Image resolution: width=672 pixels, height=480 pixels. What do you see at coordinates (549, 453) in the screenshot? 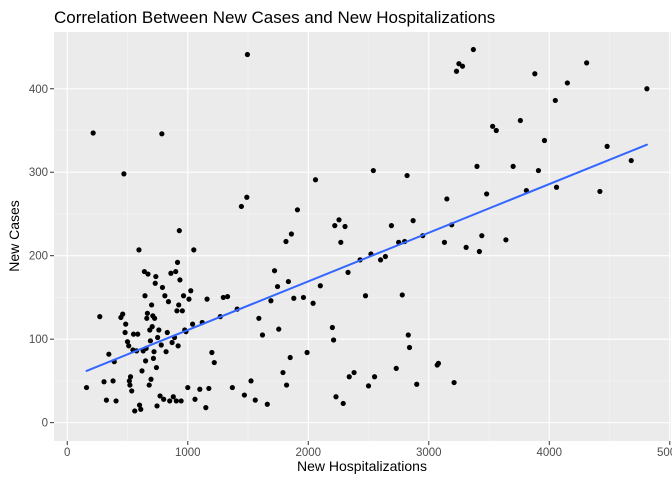
I see `x-tick-label: 4000` at bounding box center [549, 453].